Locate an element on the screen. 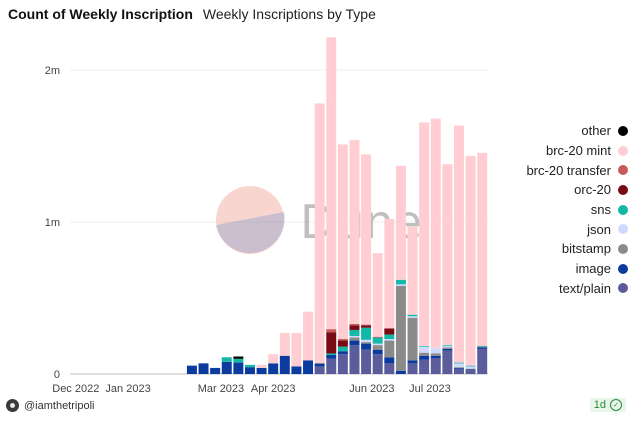 The height and width of the screenshot is (421, 634). legend-item: orc-20 is located at coordinates (564, 190).